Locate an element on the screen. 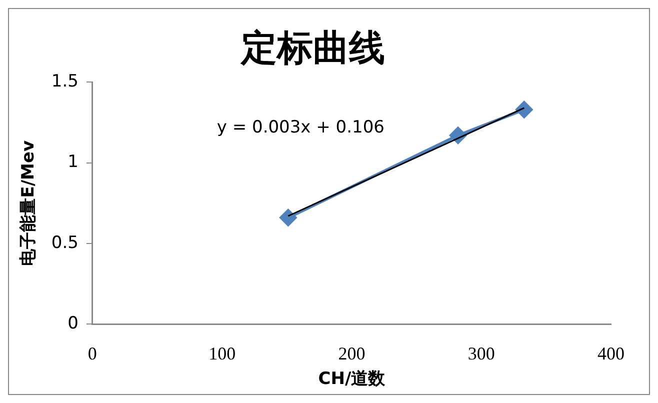  x-tick-label: 200 is located at coordinates (352, 354).